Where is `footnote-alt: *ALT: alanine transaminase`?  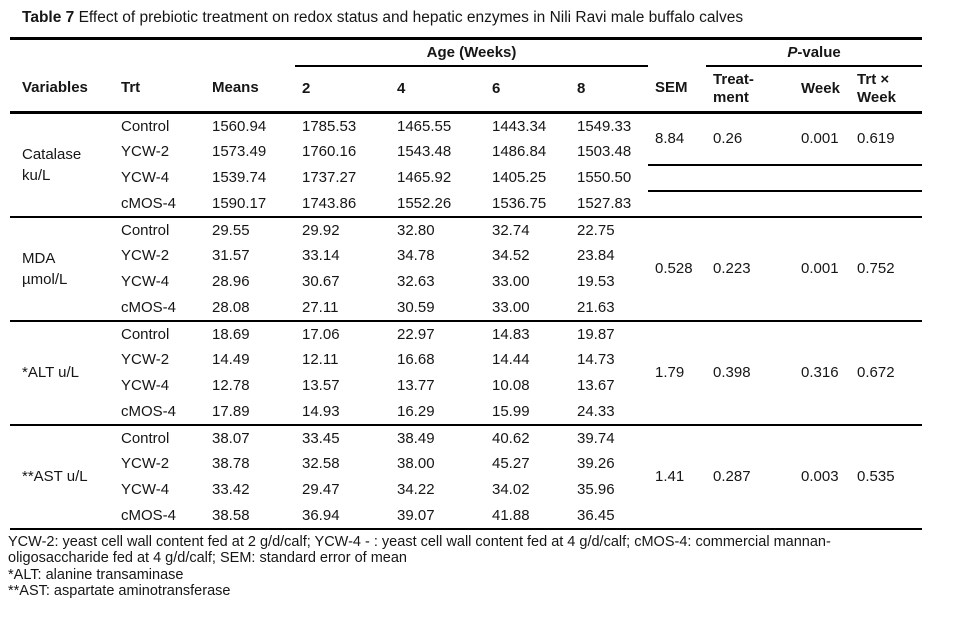
footnote-alt: *ALT: alanine transaminase is located at coordinates (96, 574).